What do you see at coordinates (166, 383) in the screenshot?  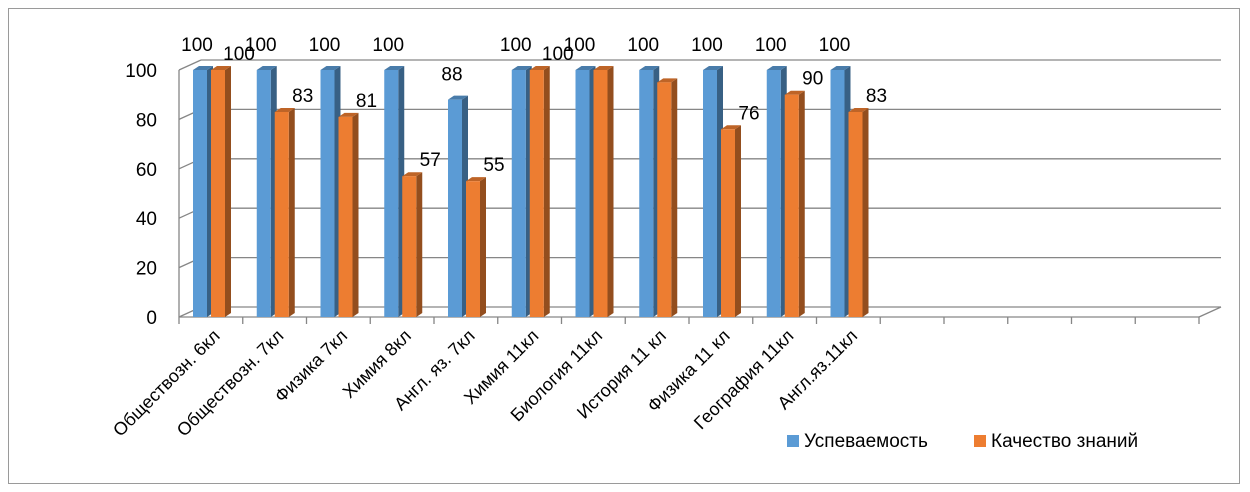 I see `x-tick-label: Обществозн. 6кл` at bounding box center [166, 383].